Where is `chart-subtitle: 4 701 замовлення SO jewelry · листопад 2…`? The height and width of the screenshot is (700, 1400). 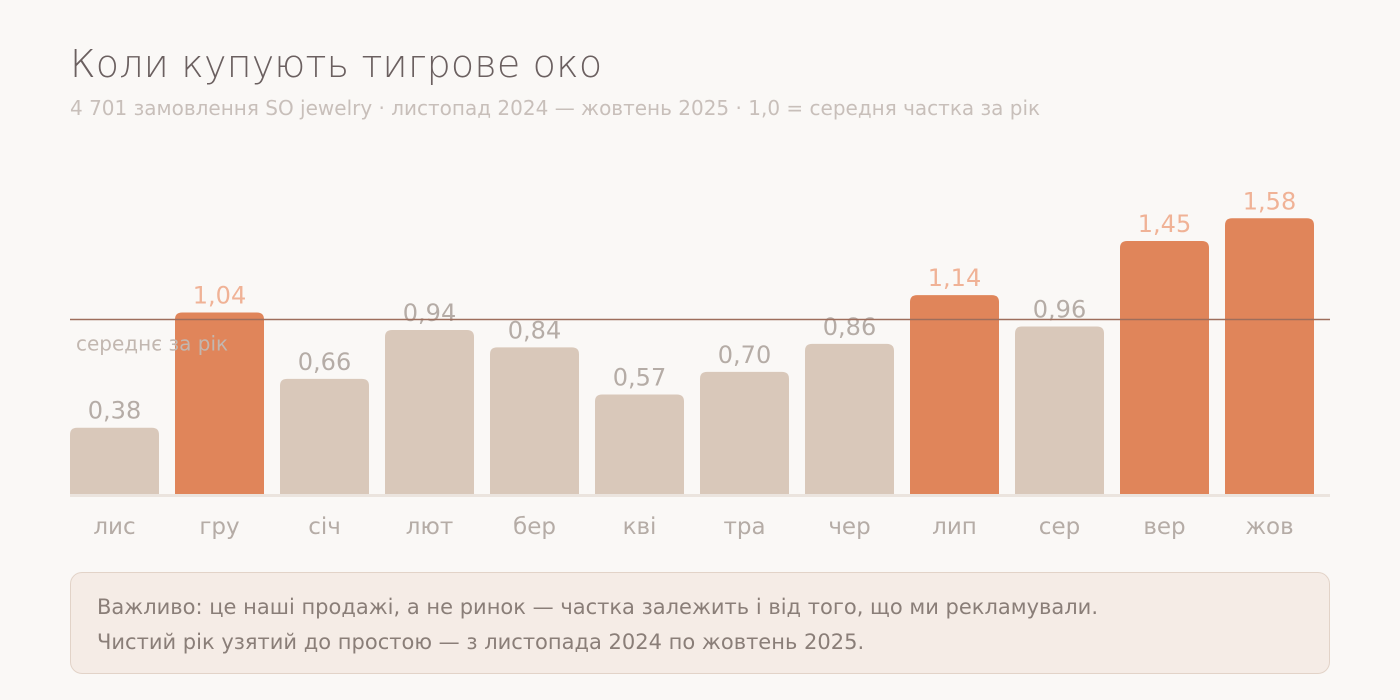 chart-subtitle: 4 701 замовлення SO jewelry · листопад 2… is located at coordinates (555, 108).